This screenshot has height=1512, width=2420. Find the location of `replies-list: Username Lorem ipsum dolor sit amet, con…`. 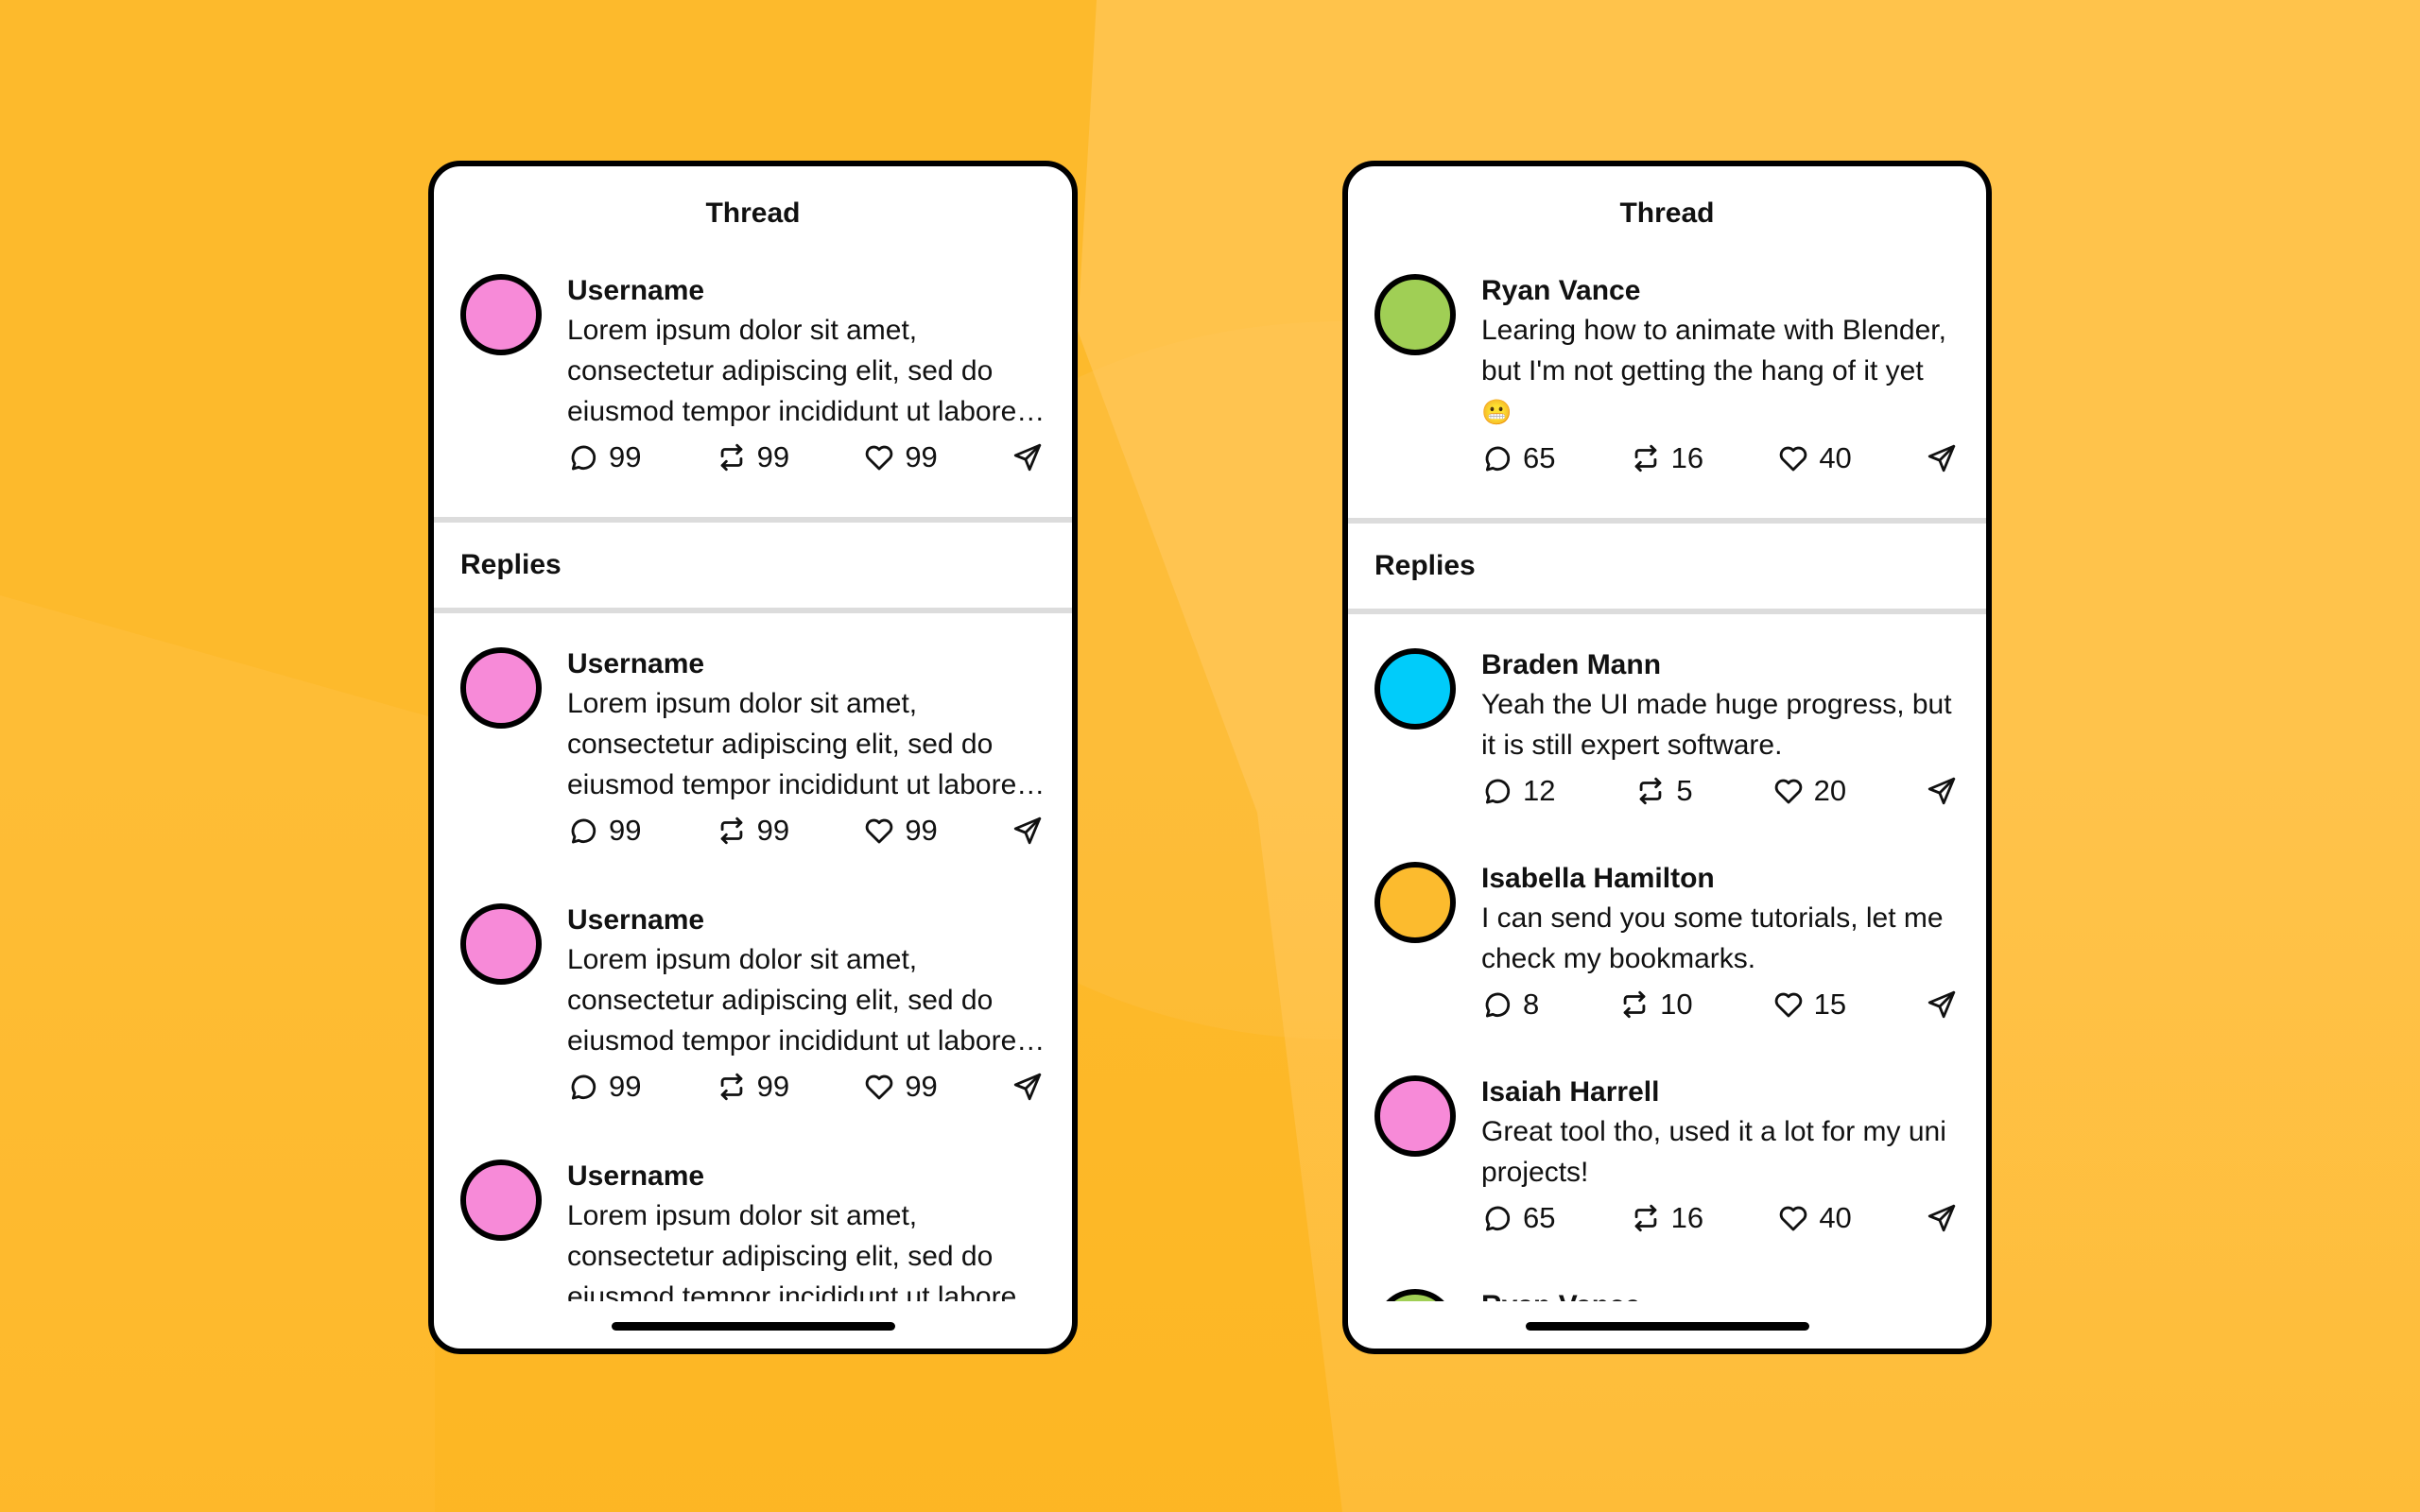

replies-list: Username Lorem ipsum dolor sit amet, con… is located at coordinates (753, 957).